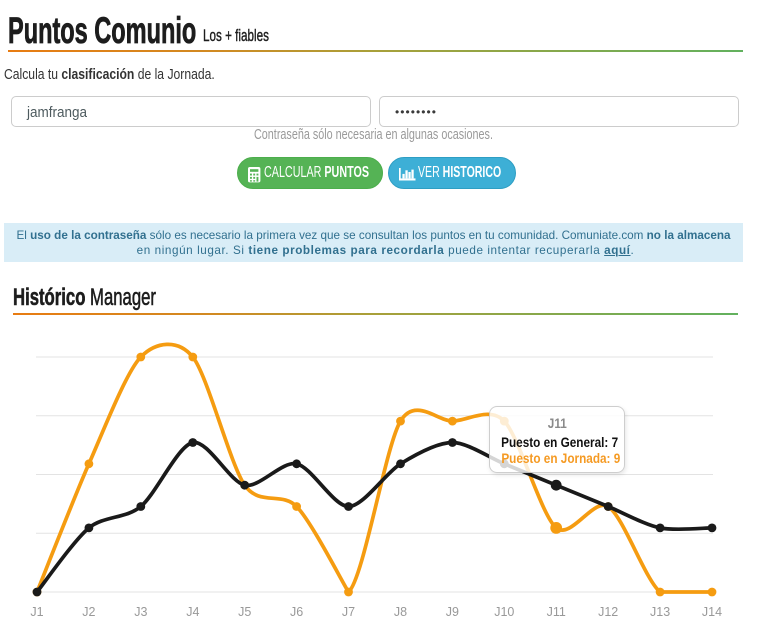  Describe the element at coordinates (504, 612) in the screenshot. I see `svg-text: J10` at that location.